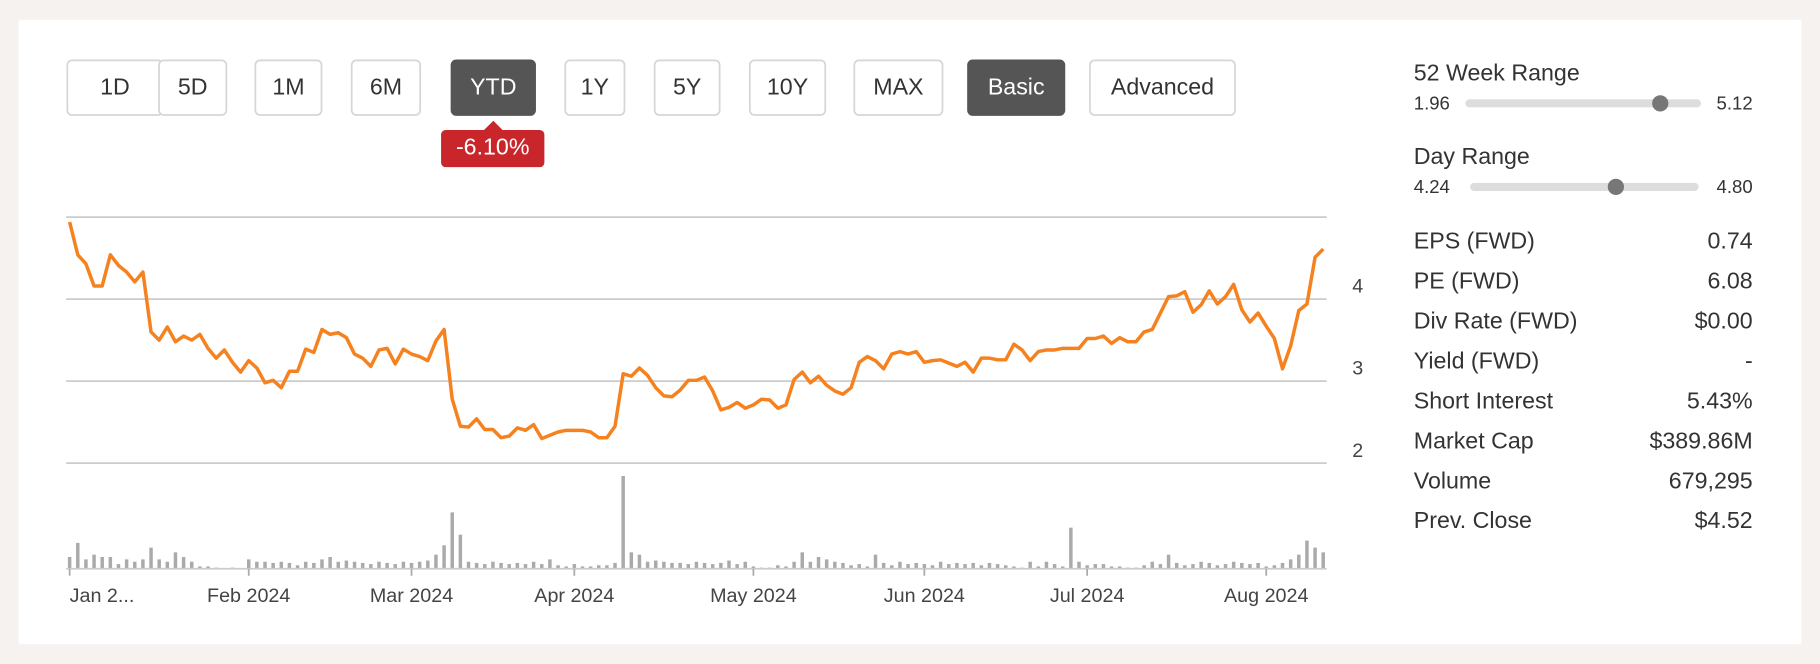  What do you see at coordinates (574, 596) in the screenshot?
I see `x-tick-label: Apr 2024` at bounding box center [574, 596].